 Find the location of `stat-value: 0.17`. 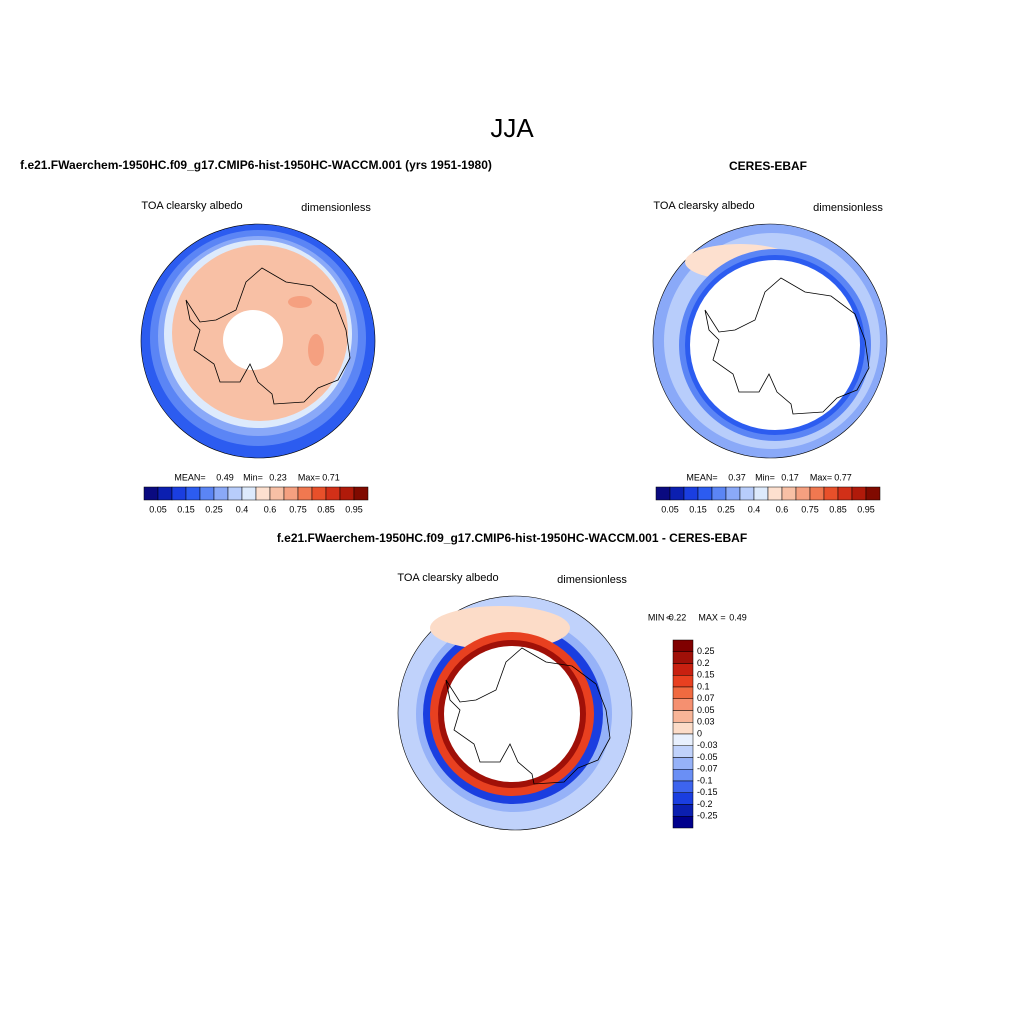

stat-value: 0.17 is located at coordinates (790, 477).